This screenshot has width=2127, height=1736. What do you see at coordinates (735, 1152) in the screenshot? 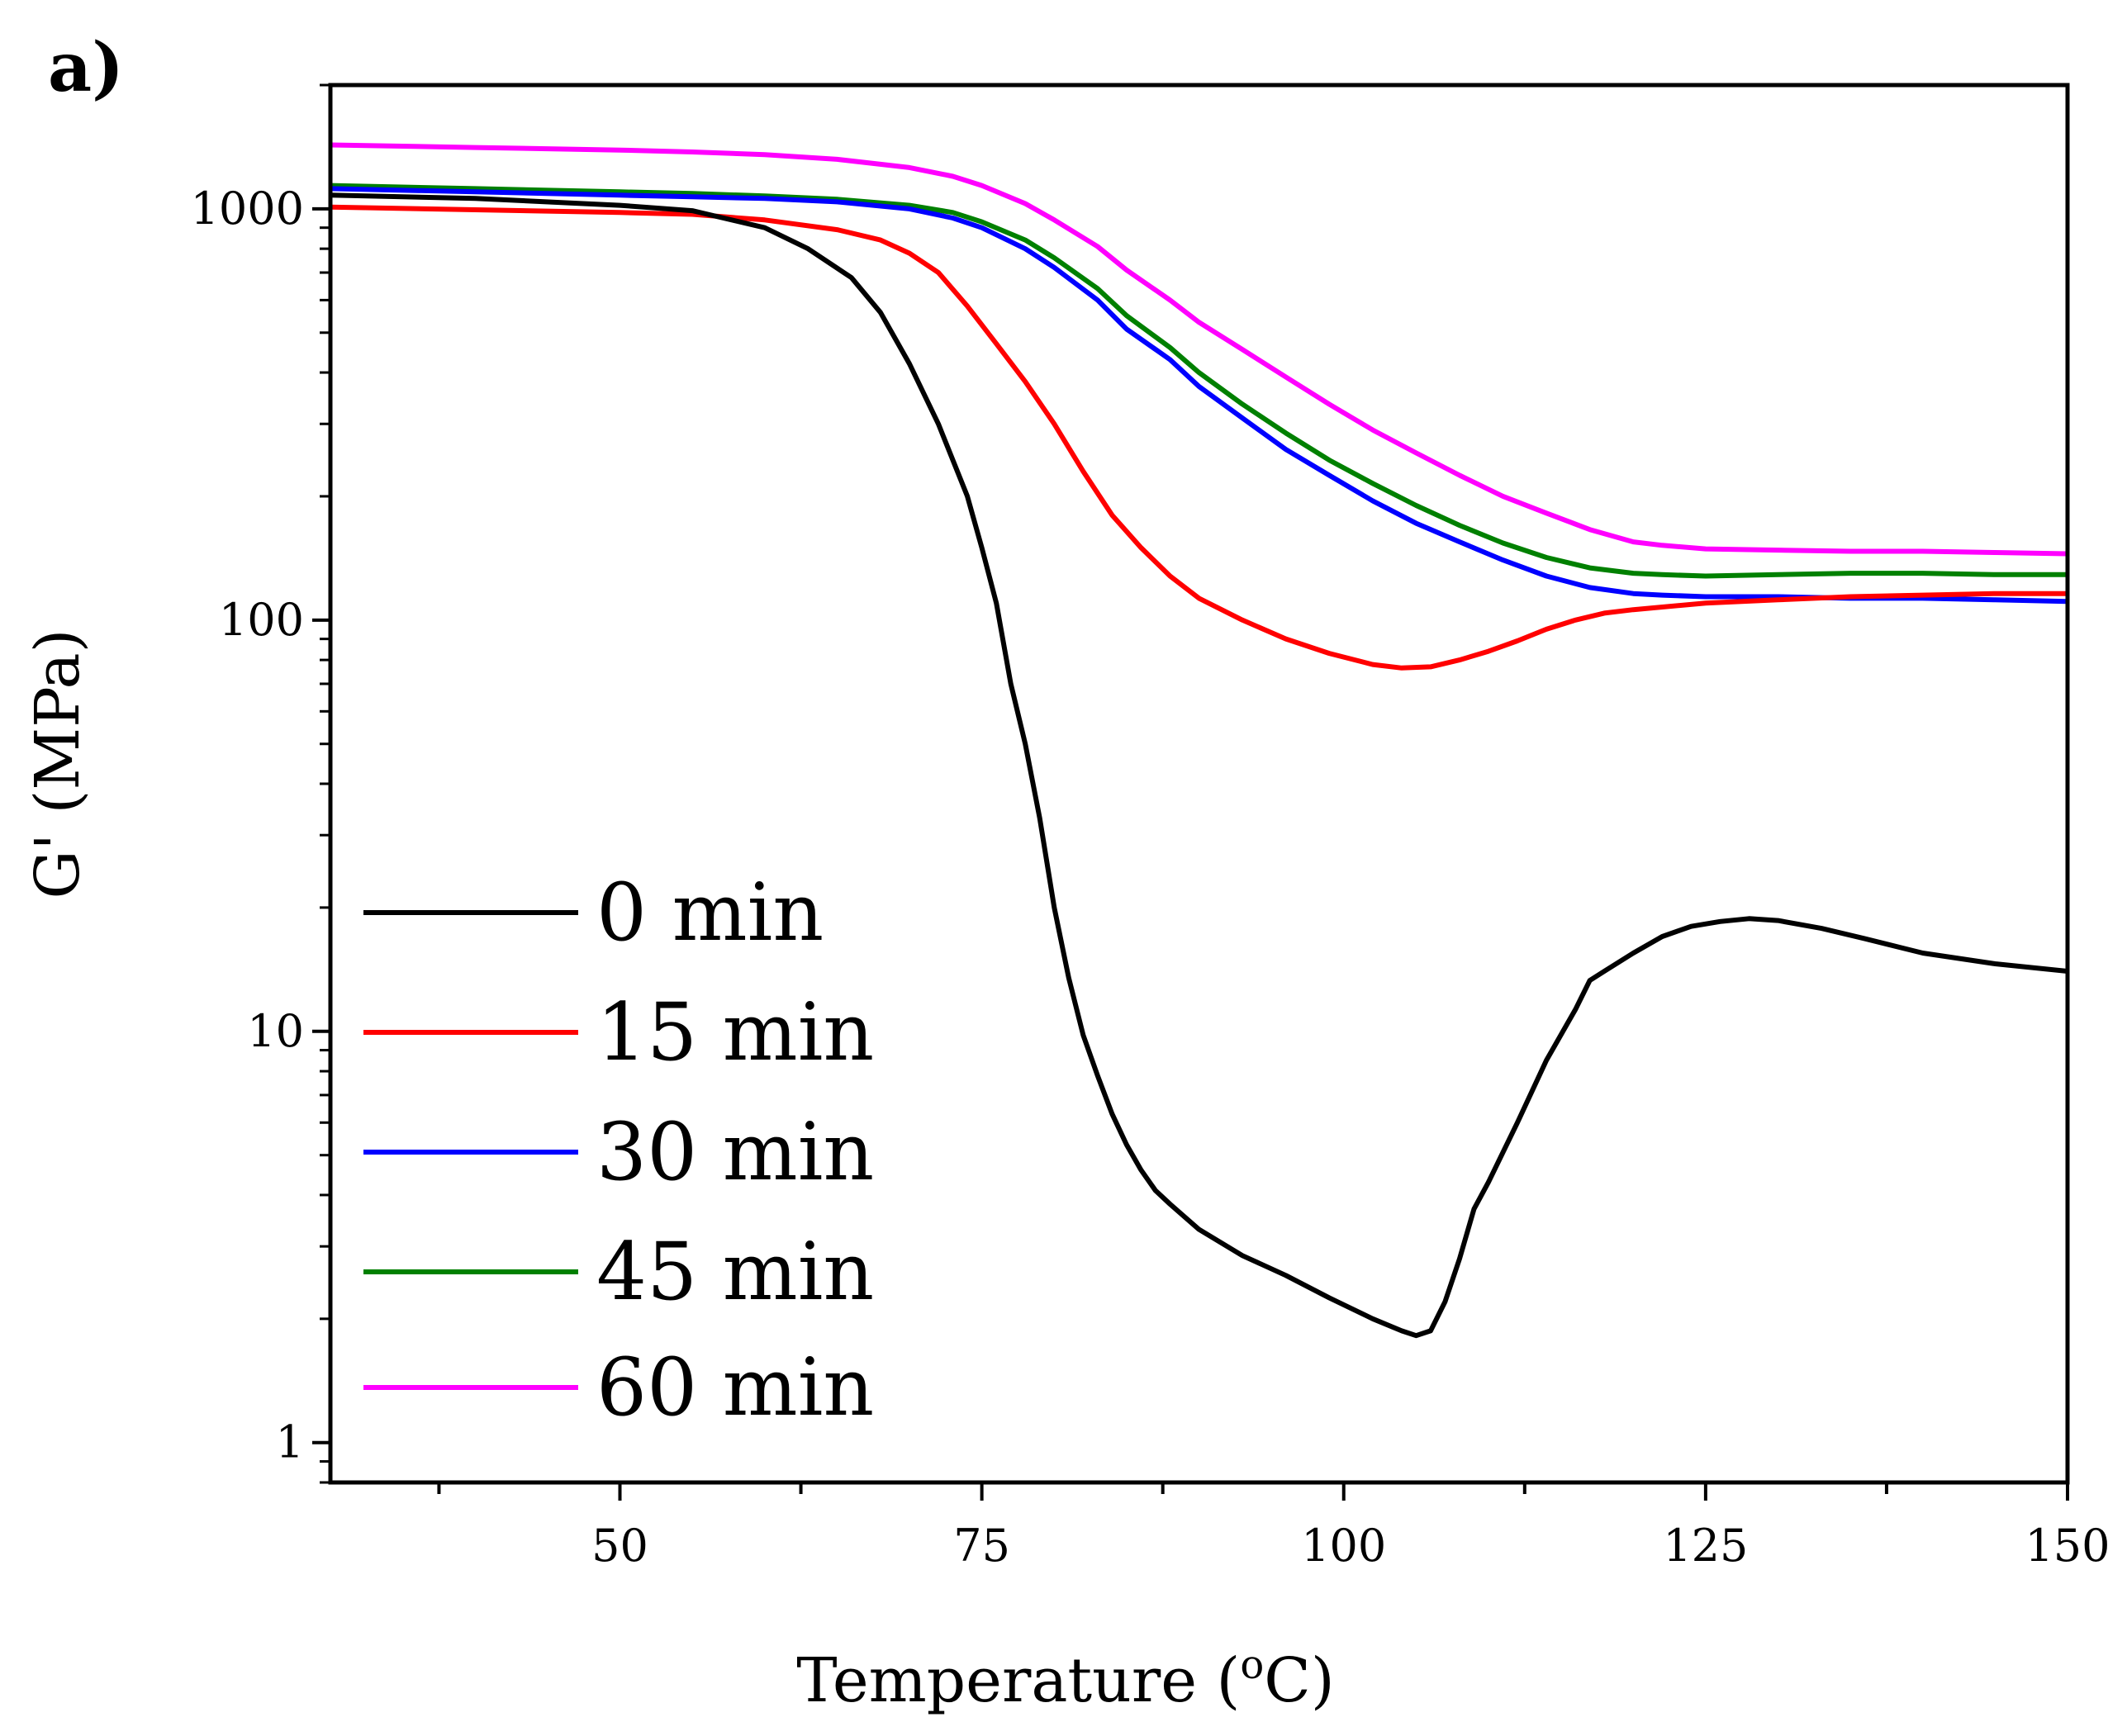
I see `legend-label-30-min: 30 min` at bounding box center [735, 1152].